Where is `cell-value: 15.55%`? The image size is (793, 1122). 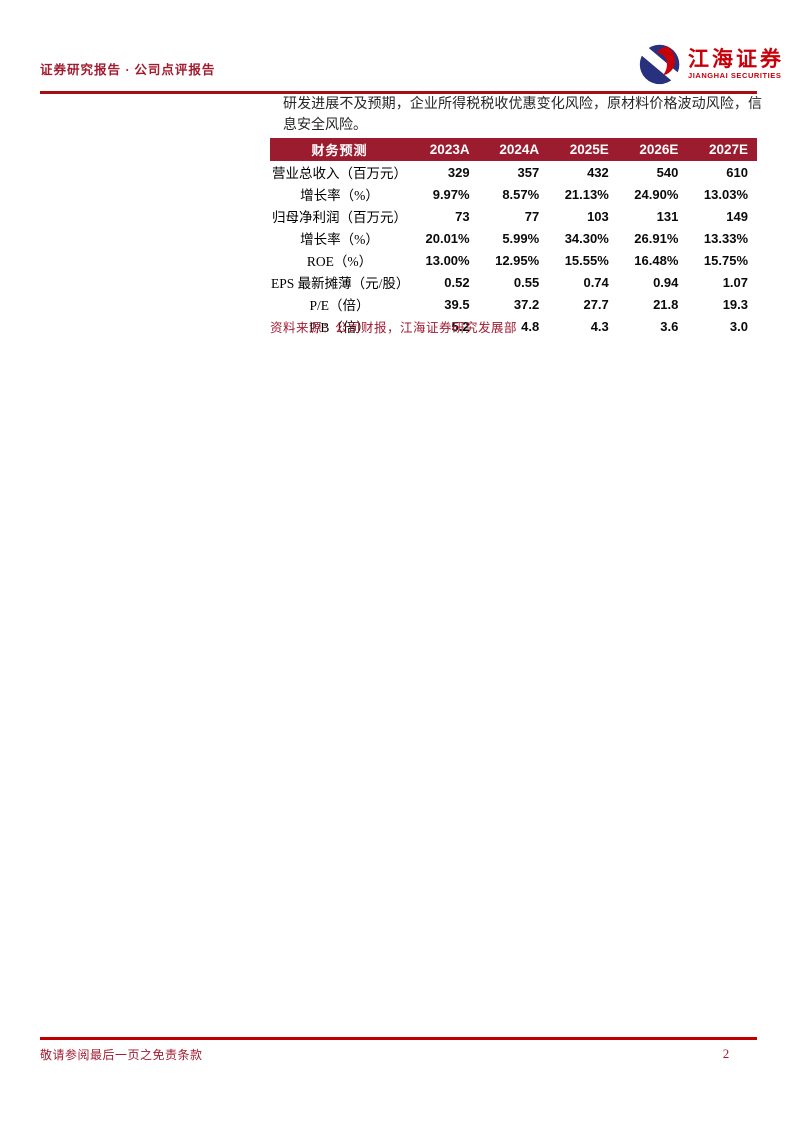 cell-value: 15.55% is located at coordinates (586, 260).